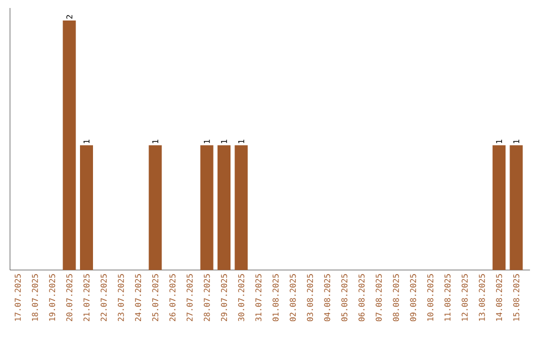  I want to click on x-tick-label: 09.08.2025, so click(413, 298).